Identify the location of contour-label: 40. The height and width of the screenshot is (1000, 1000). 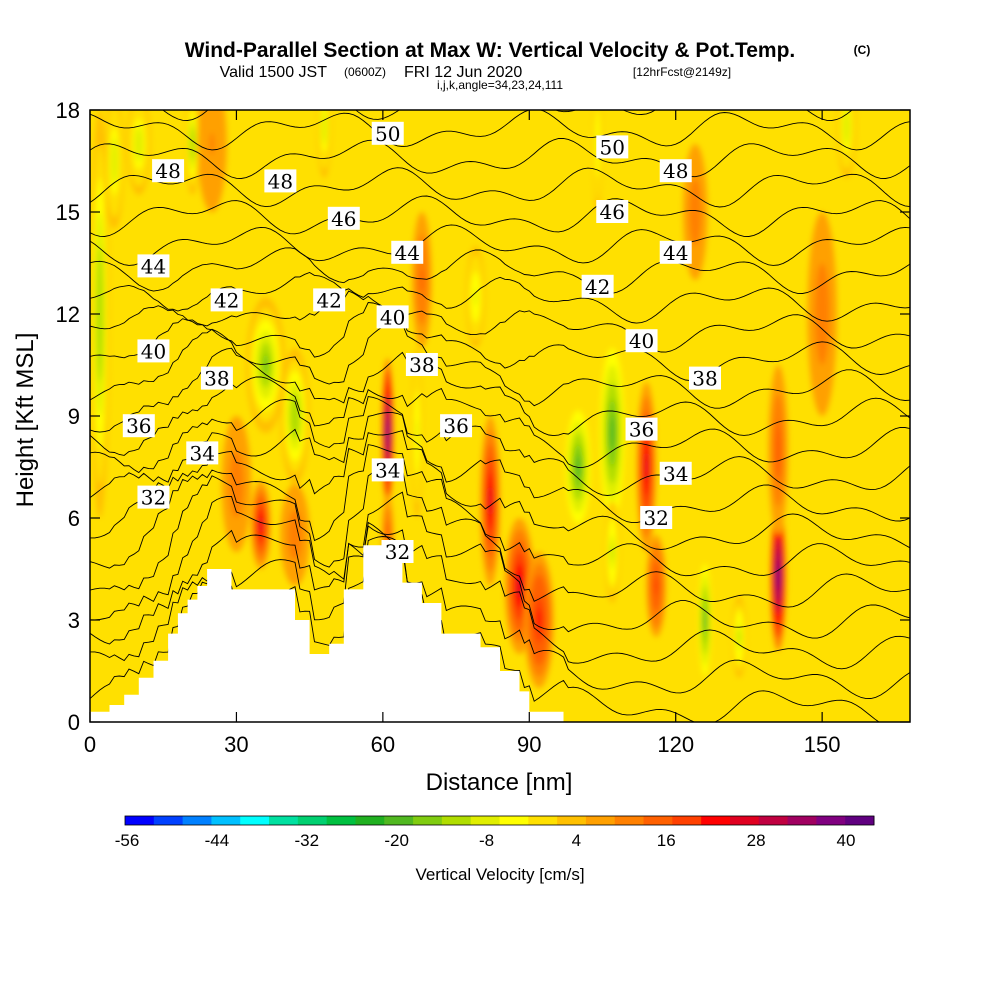
(392, 317).